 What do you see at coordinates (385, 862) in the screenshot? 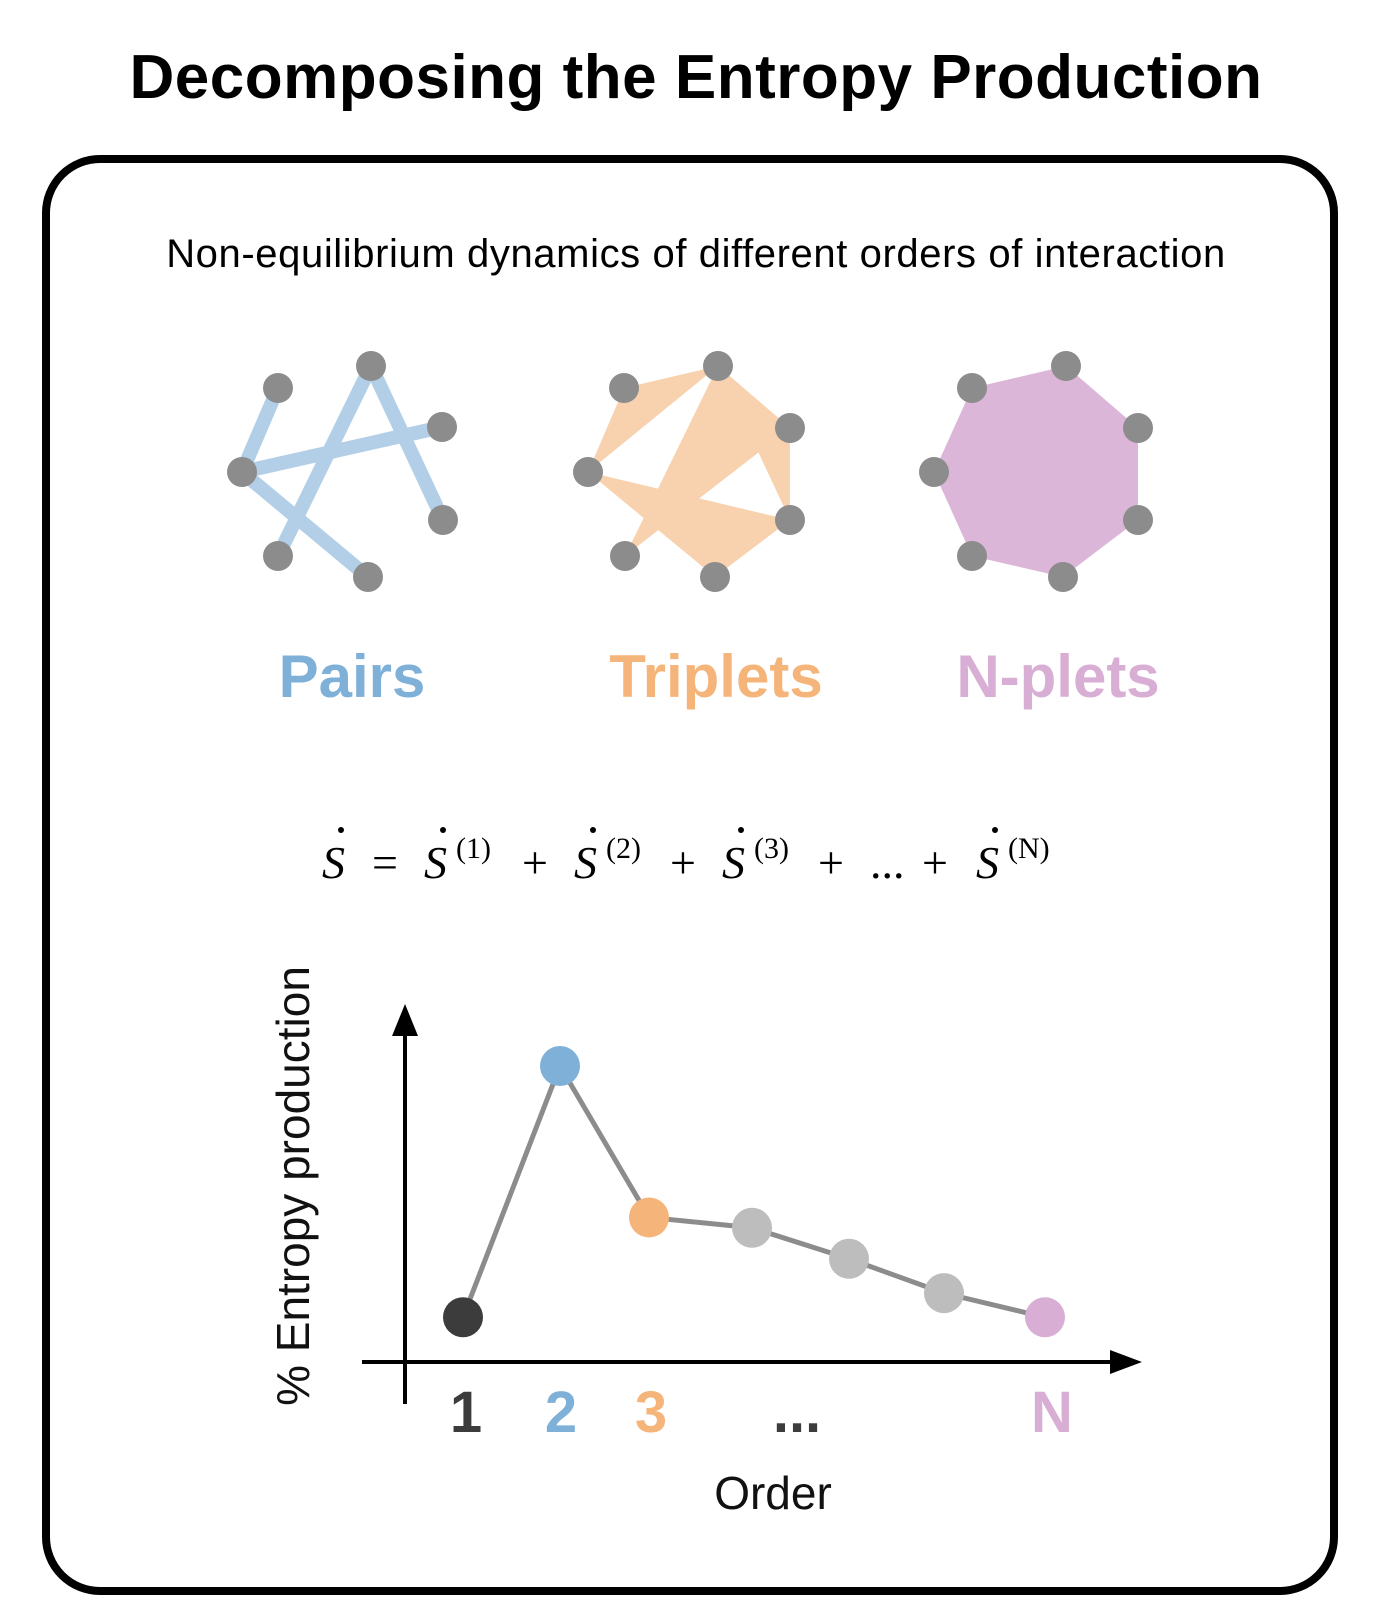
I see `equation-equals: =` at bounding box center [385, 862].